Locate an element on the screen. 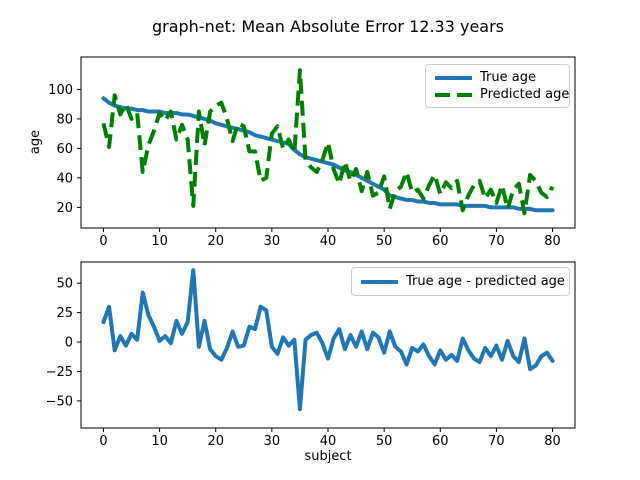  legend-label-true-age: True age is located at coordinates (508, 77).